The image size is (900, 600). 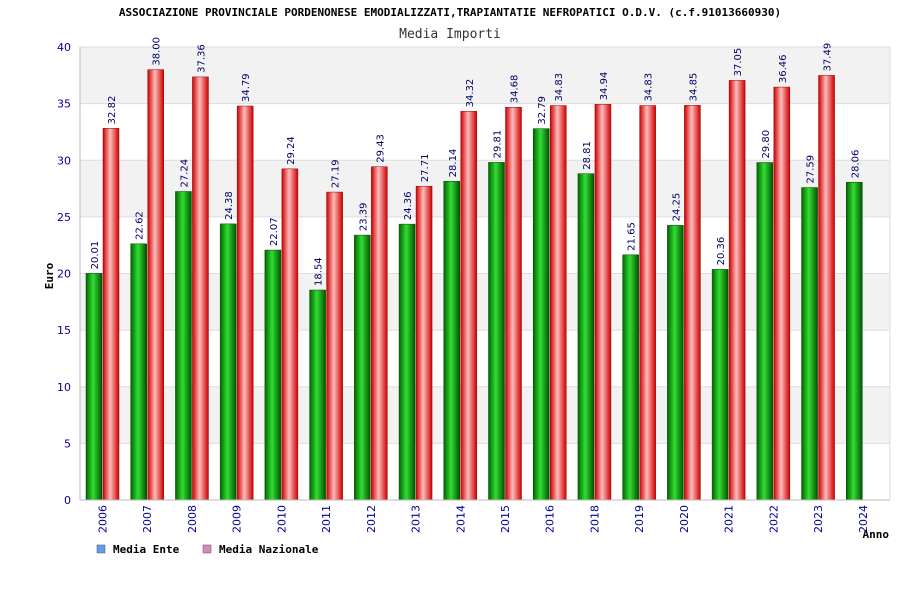 What do you see at coordinates (363, 216) in the screenshot?
I see `data-label: 23.39` at bounding box center [363, 216].